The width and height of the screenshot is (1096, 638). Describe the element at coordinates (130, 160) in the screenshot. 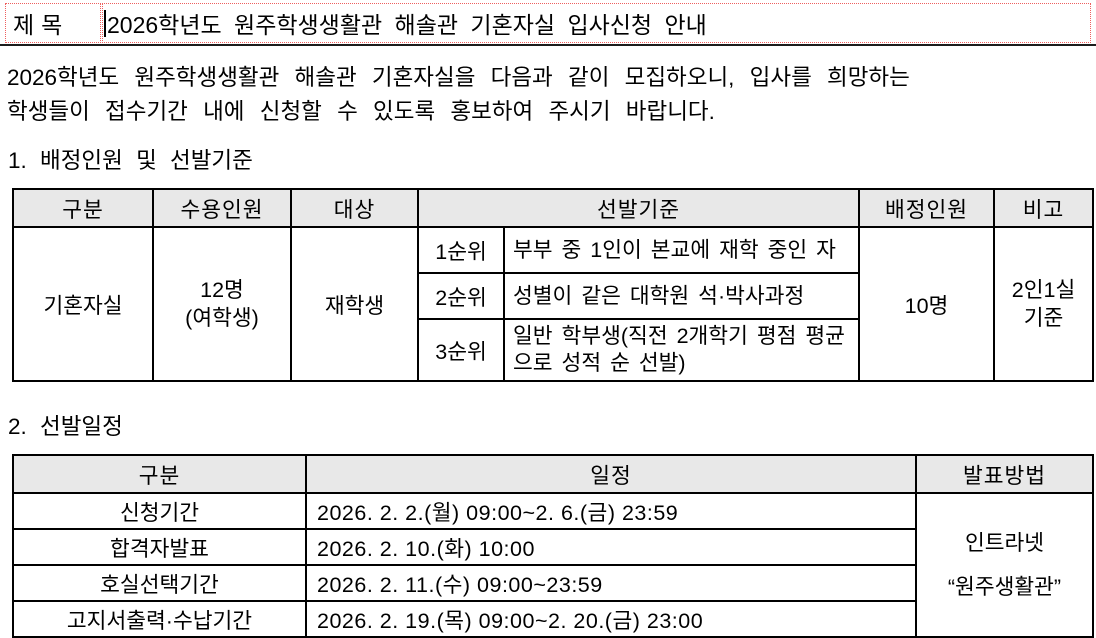

I see `section1-heading: 1. 배정인원 및 선발기준` at that location.